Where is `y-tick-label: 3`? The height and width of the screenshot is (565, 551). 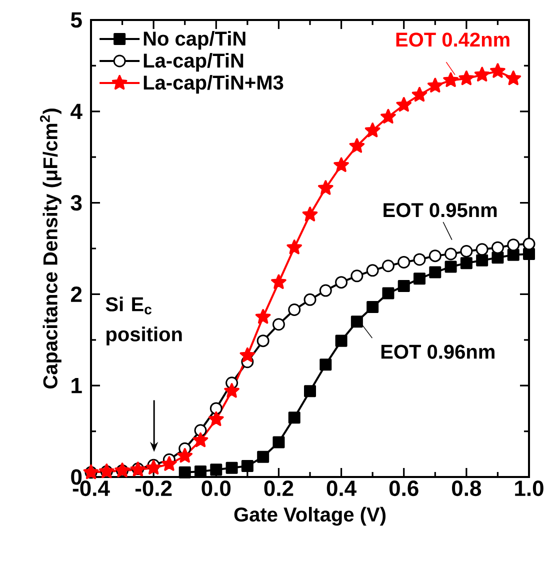 y-tick-label: 3 is located at coordinates (76, 202).